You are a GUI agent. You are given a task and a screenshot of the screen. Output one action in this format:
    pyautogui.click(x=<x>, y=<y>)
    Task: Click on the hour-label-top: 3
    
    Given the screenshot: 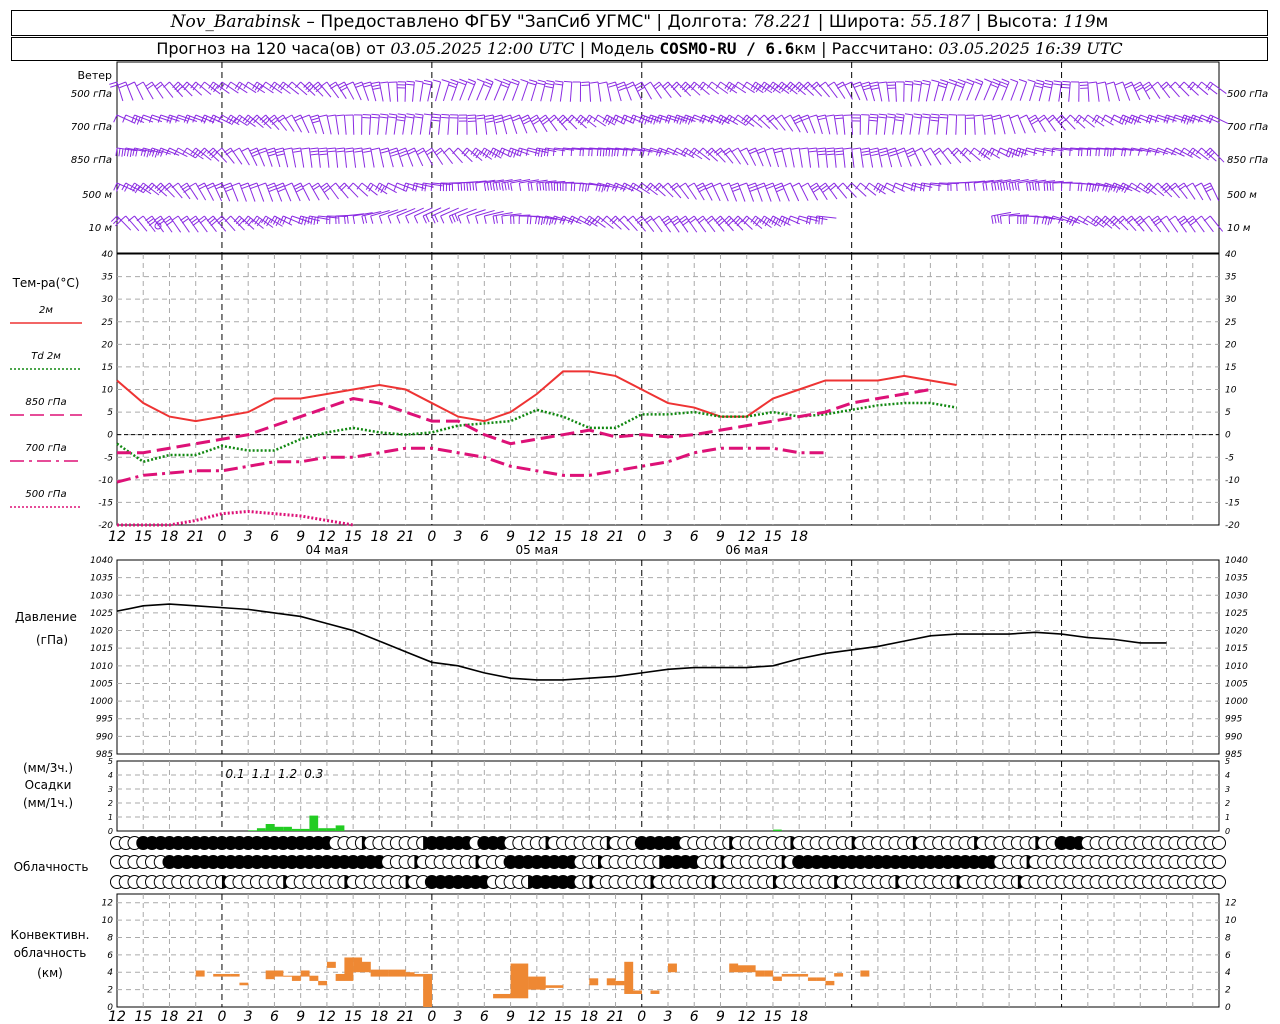 What is the action you would take?
    pyautogui.click(x=668, y=537)
    